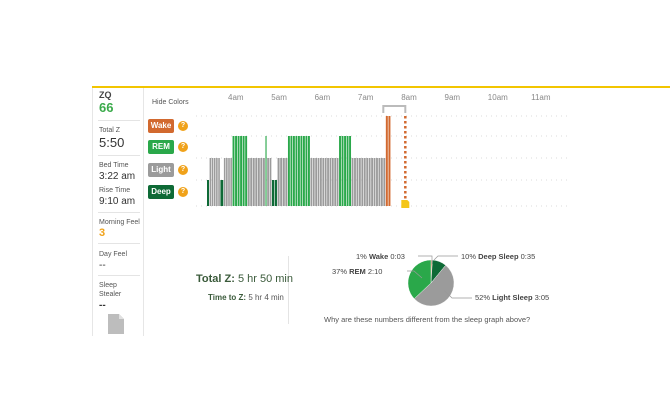 This screenshot has height=420, width=670. What do you see at coordinates (120, 229) in the screenshot?
I see `morning-feel-stat: Morning Feel 3` at bounding box center [120, 229].